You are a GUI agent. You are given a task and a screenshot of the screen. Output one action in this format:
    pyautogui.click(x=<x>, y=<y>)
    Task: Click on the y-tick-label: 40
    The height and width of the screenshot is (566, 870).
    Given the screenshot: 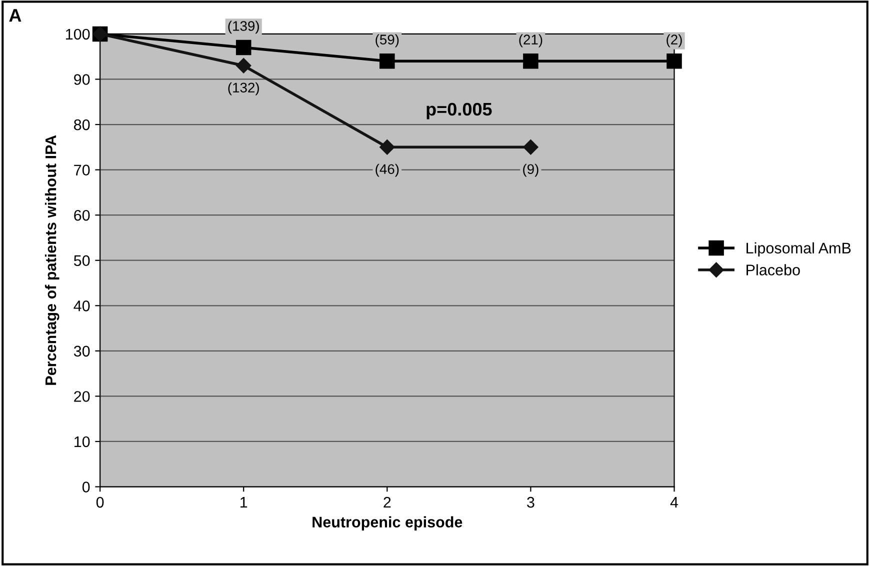 What is the action you would take?
    pyautogui.click(x=82, y=306)
    